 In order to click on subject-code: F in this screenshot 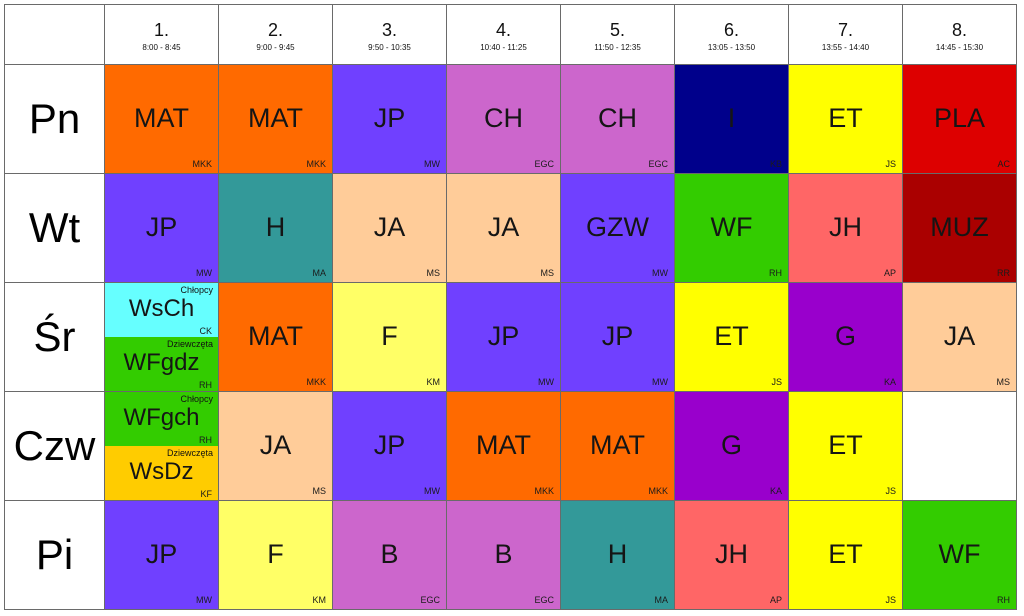, I will do `click(275, 554)`.